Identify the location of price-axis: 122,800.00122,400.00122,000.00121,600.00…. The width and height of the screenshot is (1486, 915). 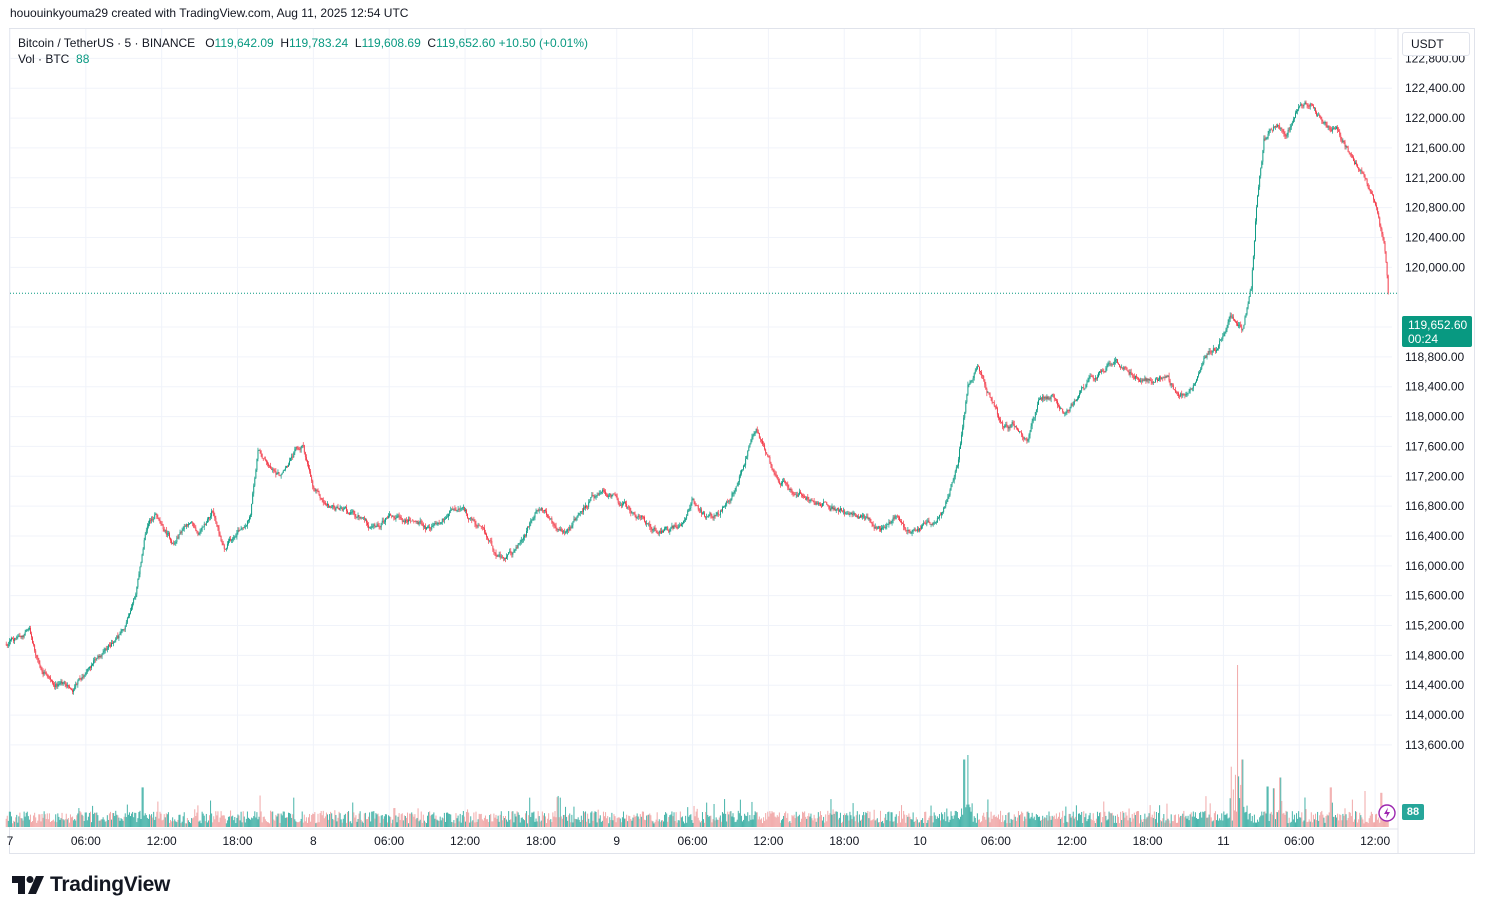
(1435, 401).